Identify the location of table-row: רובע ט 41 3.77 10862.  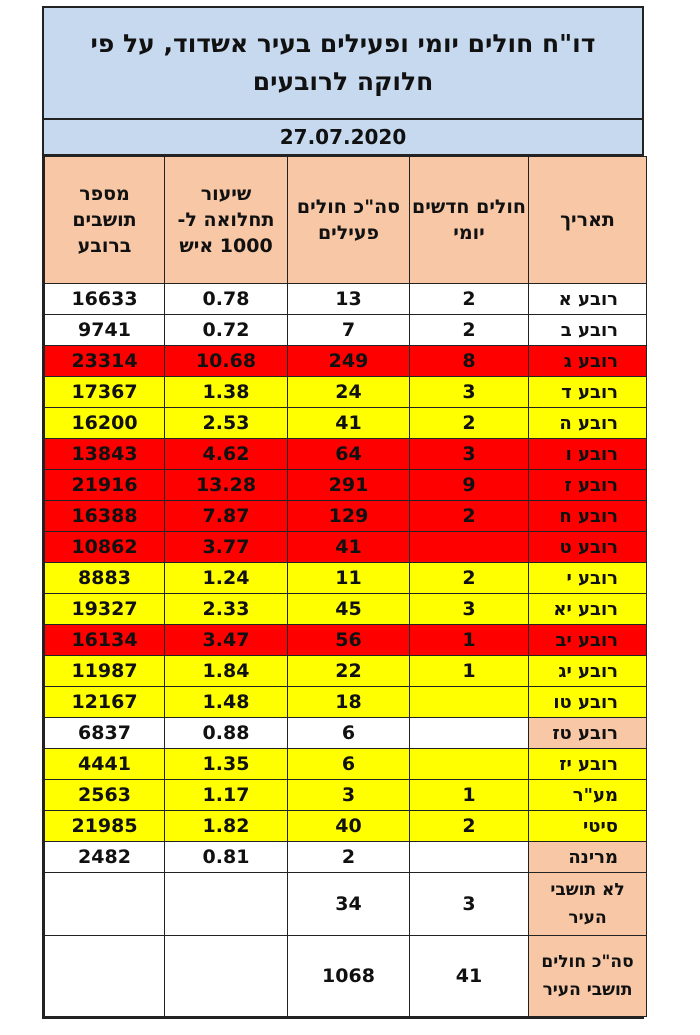
(345, 547).